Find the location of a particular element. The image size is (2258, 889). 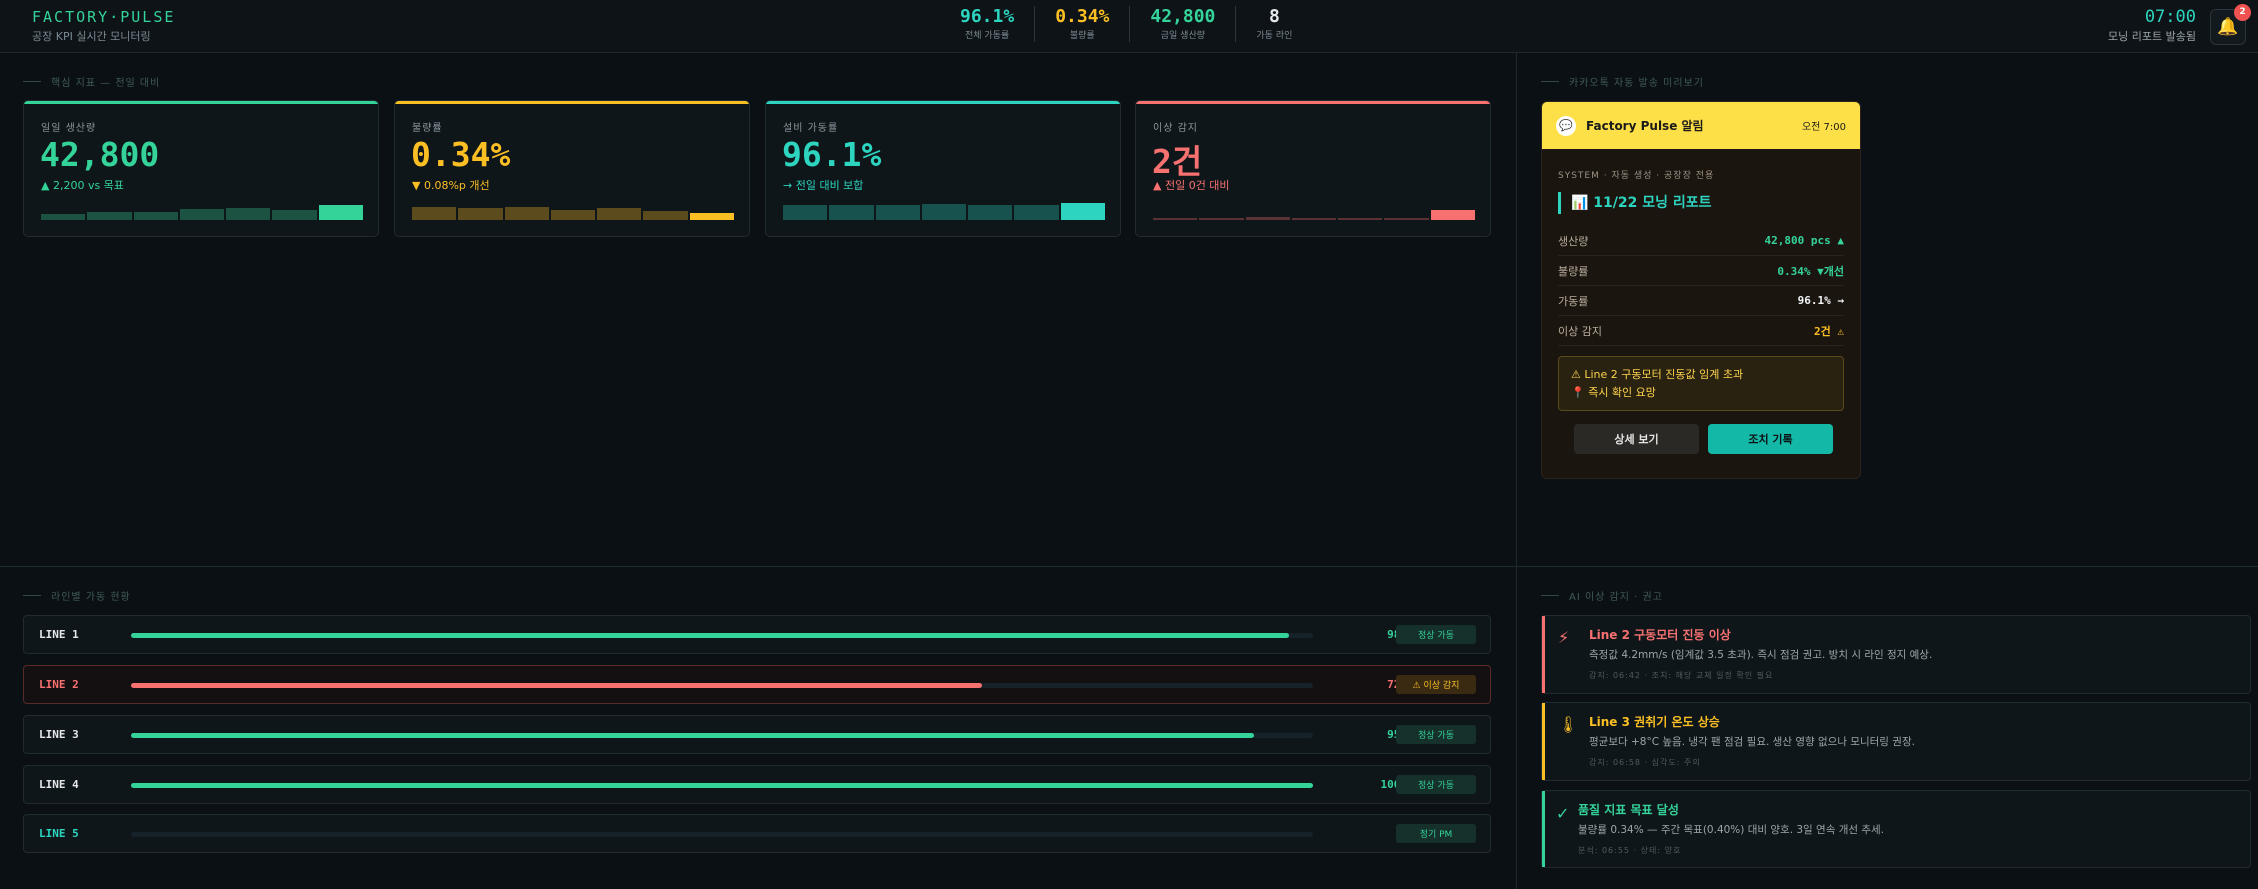

notification-badge: 2 is located at coordinates (2242, 12).